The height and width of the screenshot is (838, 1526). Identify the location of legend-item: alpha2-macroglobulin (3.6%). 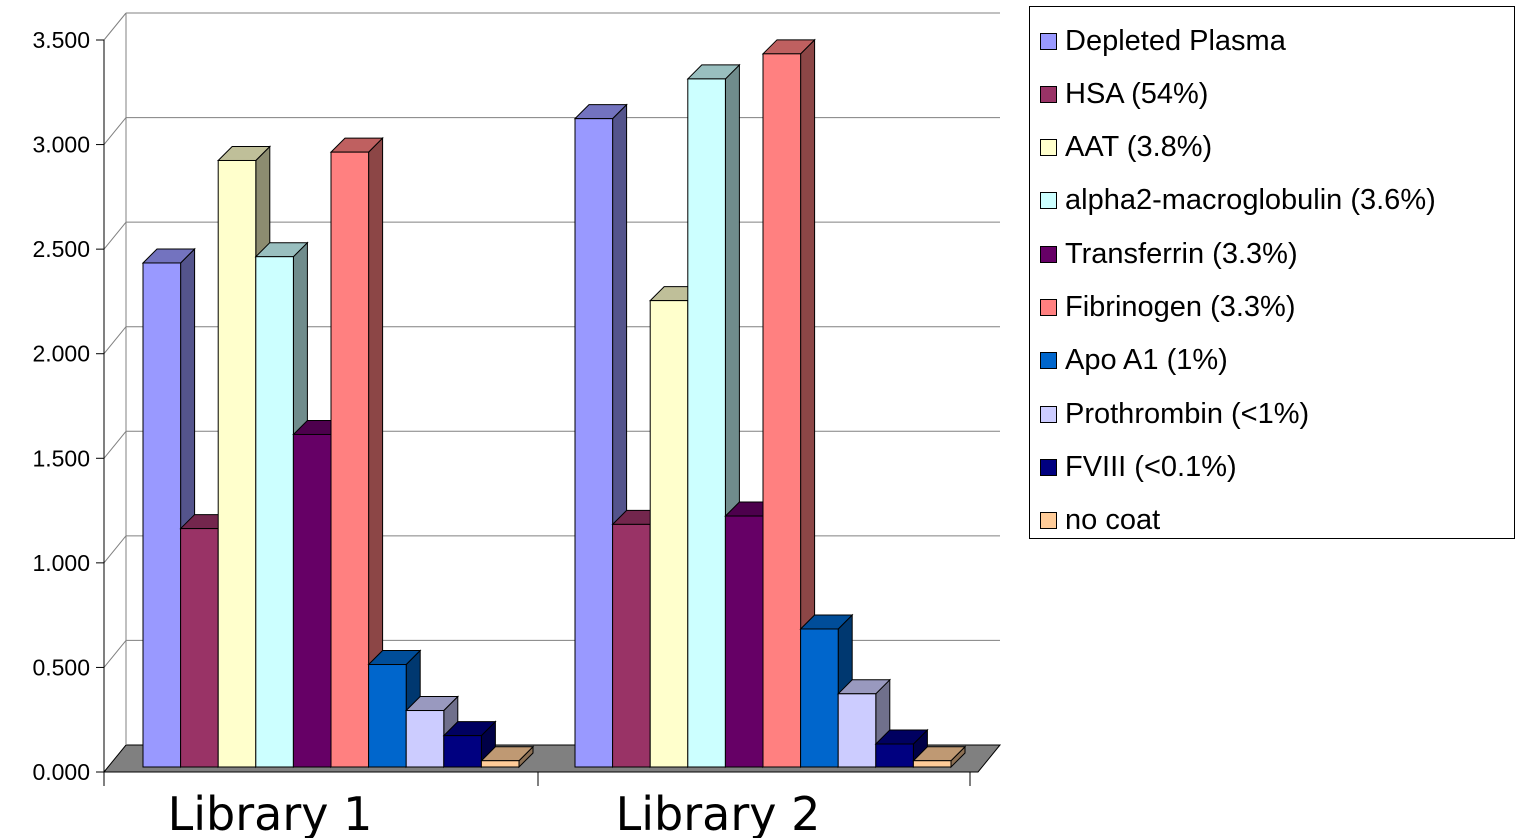
(1238, 201).